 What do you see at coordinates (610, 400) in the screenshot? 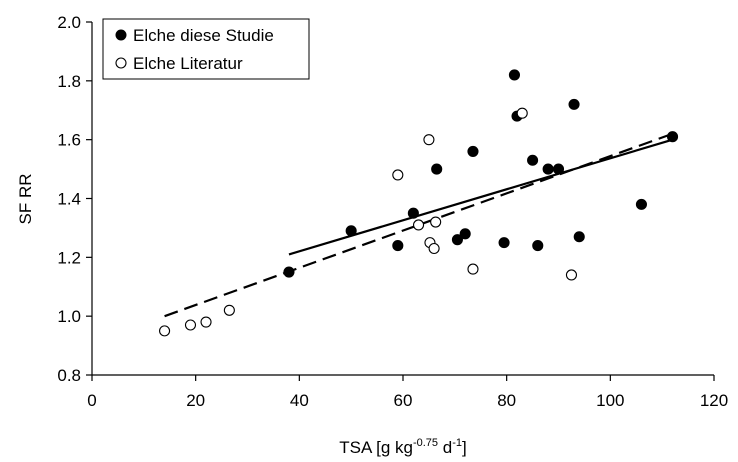
I see `x-tick-label: 100` at bounding box center [610, 400].